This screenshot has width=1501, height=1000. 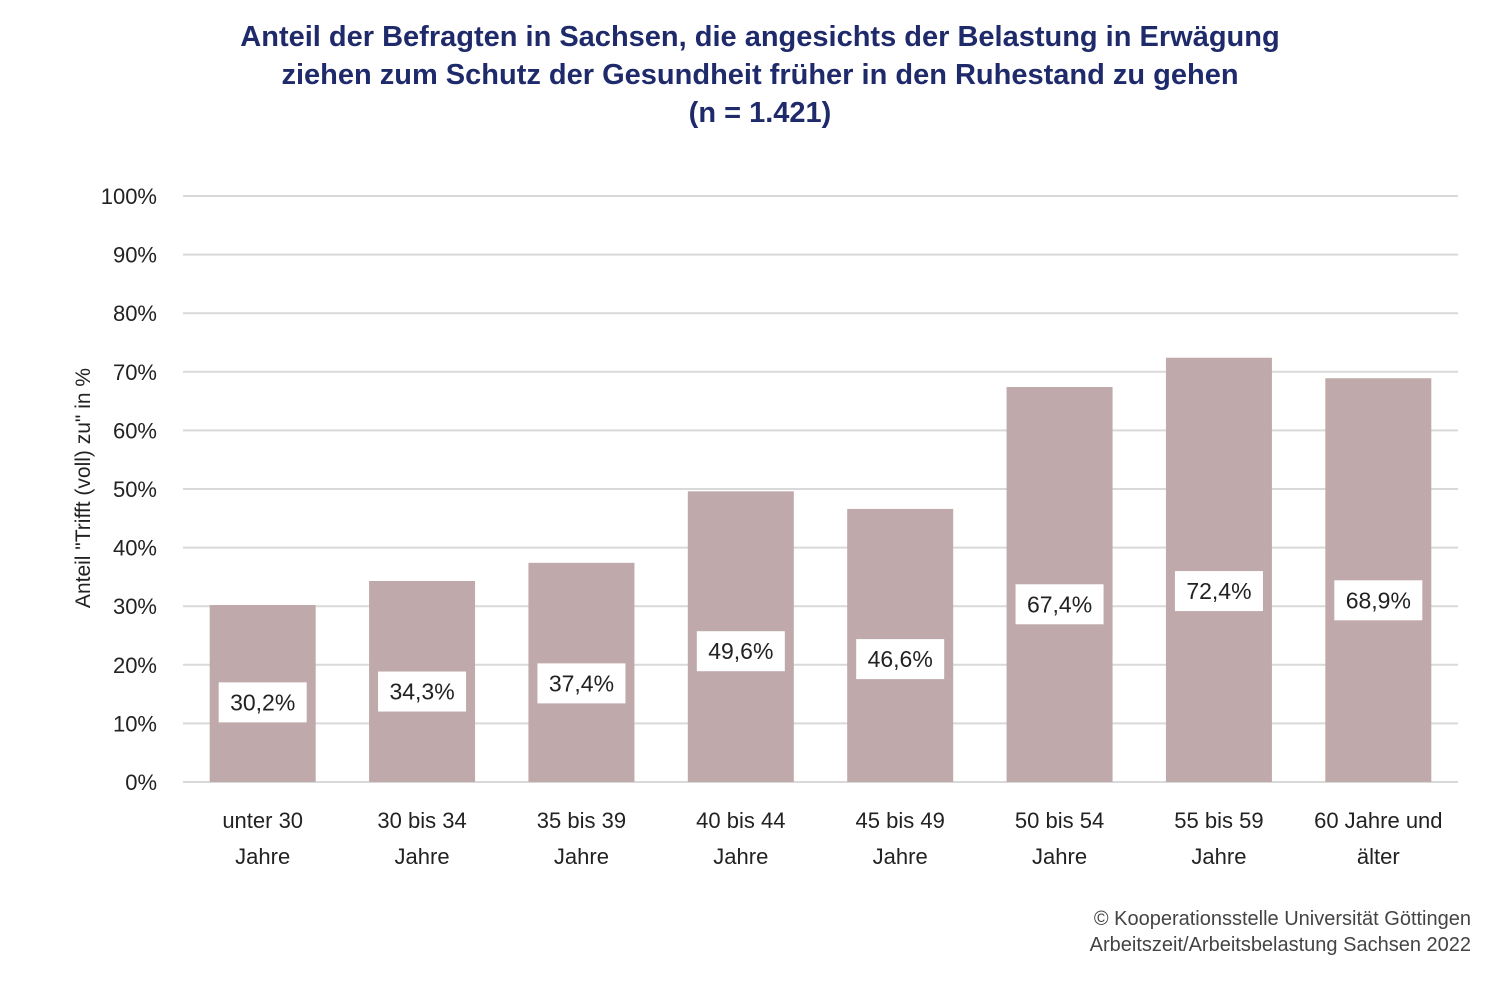 What do you see at coordinates (1218, 820) in the screenshot?
I see `x-category-label: 55 bis 59` at bounding box center [1218, 820].